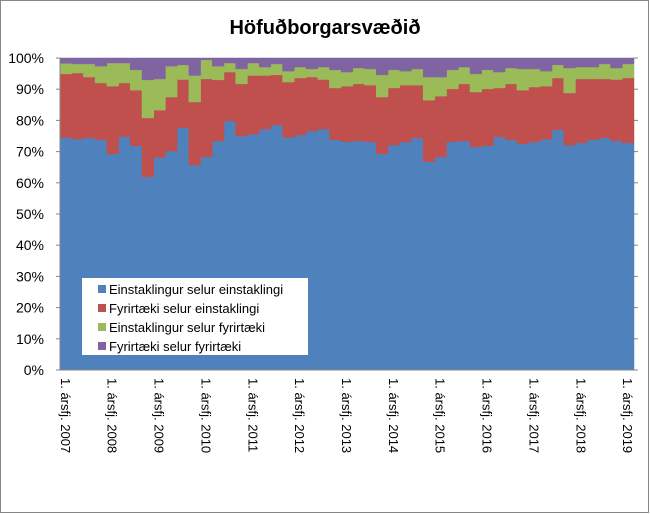  What do you see at coordinates (184, 308) in the screenshot?
I see `legend-label: Fyrirtæki selur einstaklingi` at bounding box center [184, 308].